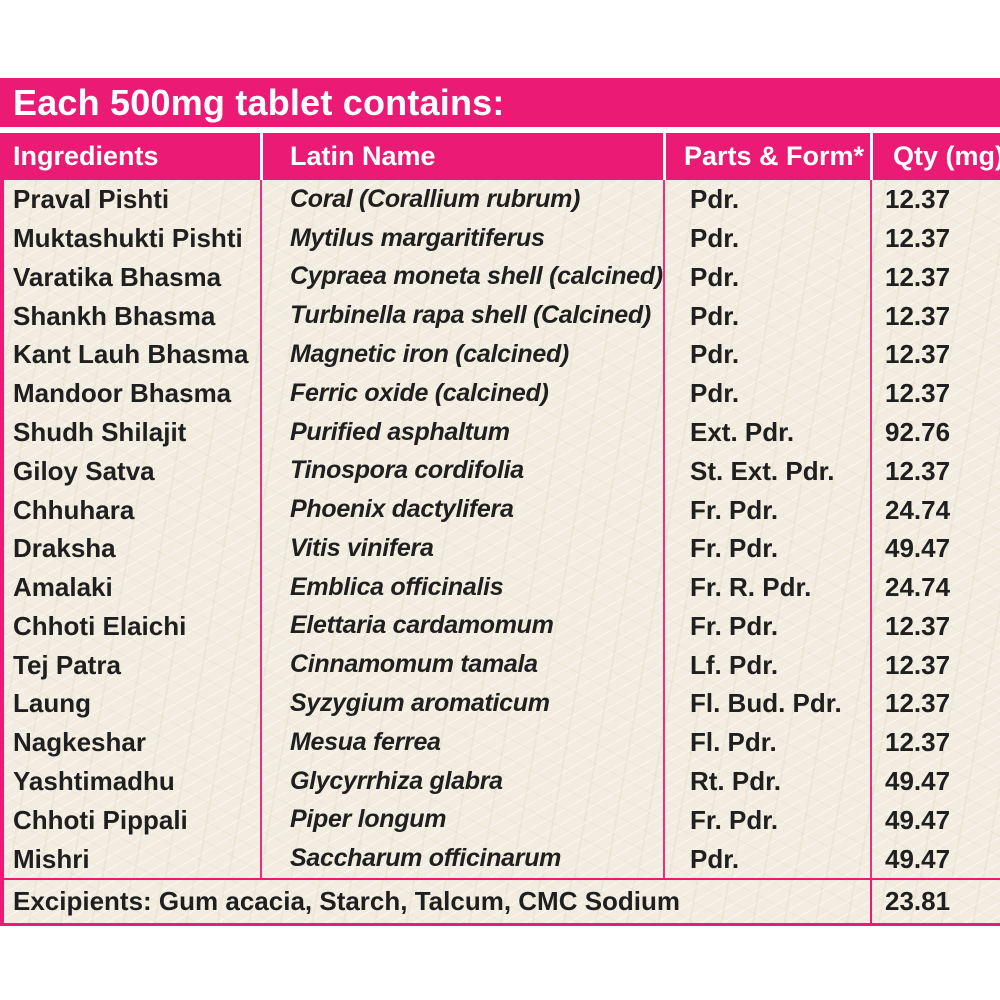 Image resolution: width=1000 pixels, height=1000 pixels. What do you see at coordinates (400, 431) in the screenshot?
I see `latin-name-cell: Purified asphaltum` at bounding box center [400, 431].